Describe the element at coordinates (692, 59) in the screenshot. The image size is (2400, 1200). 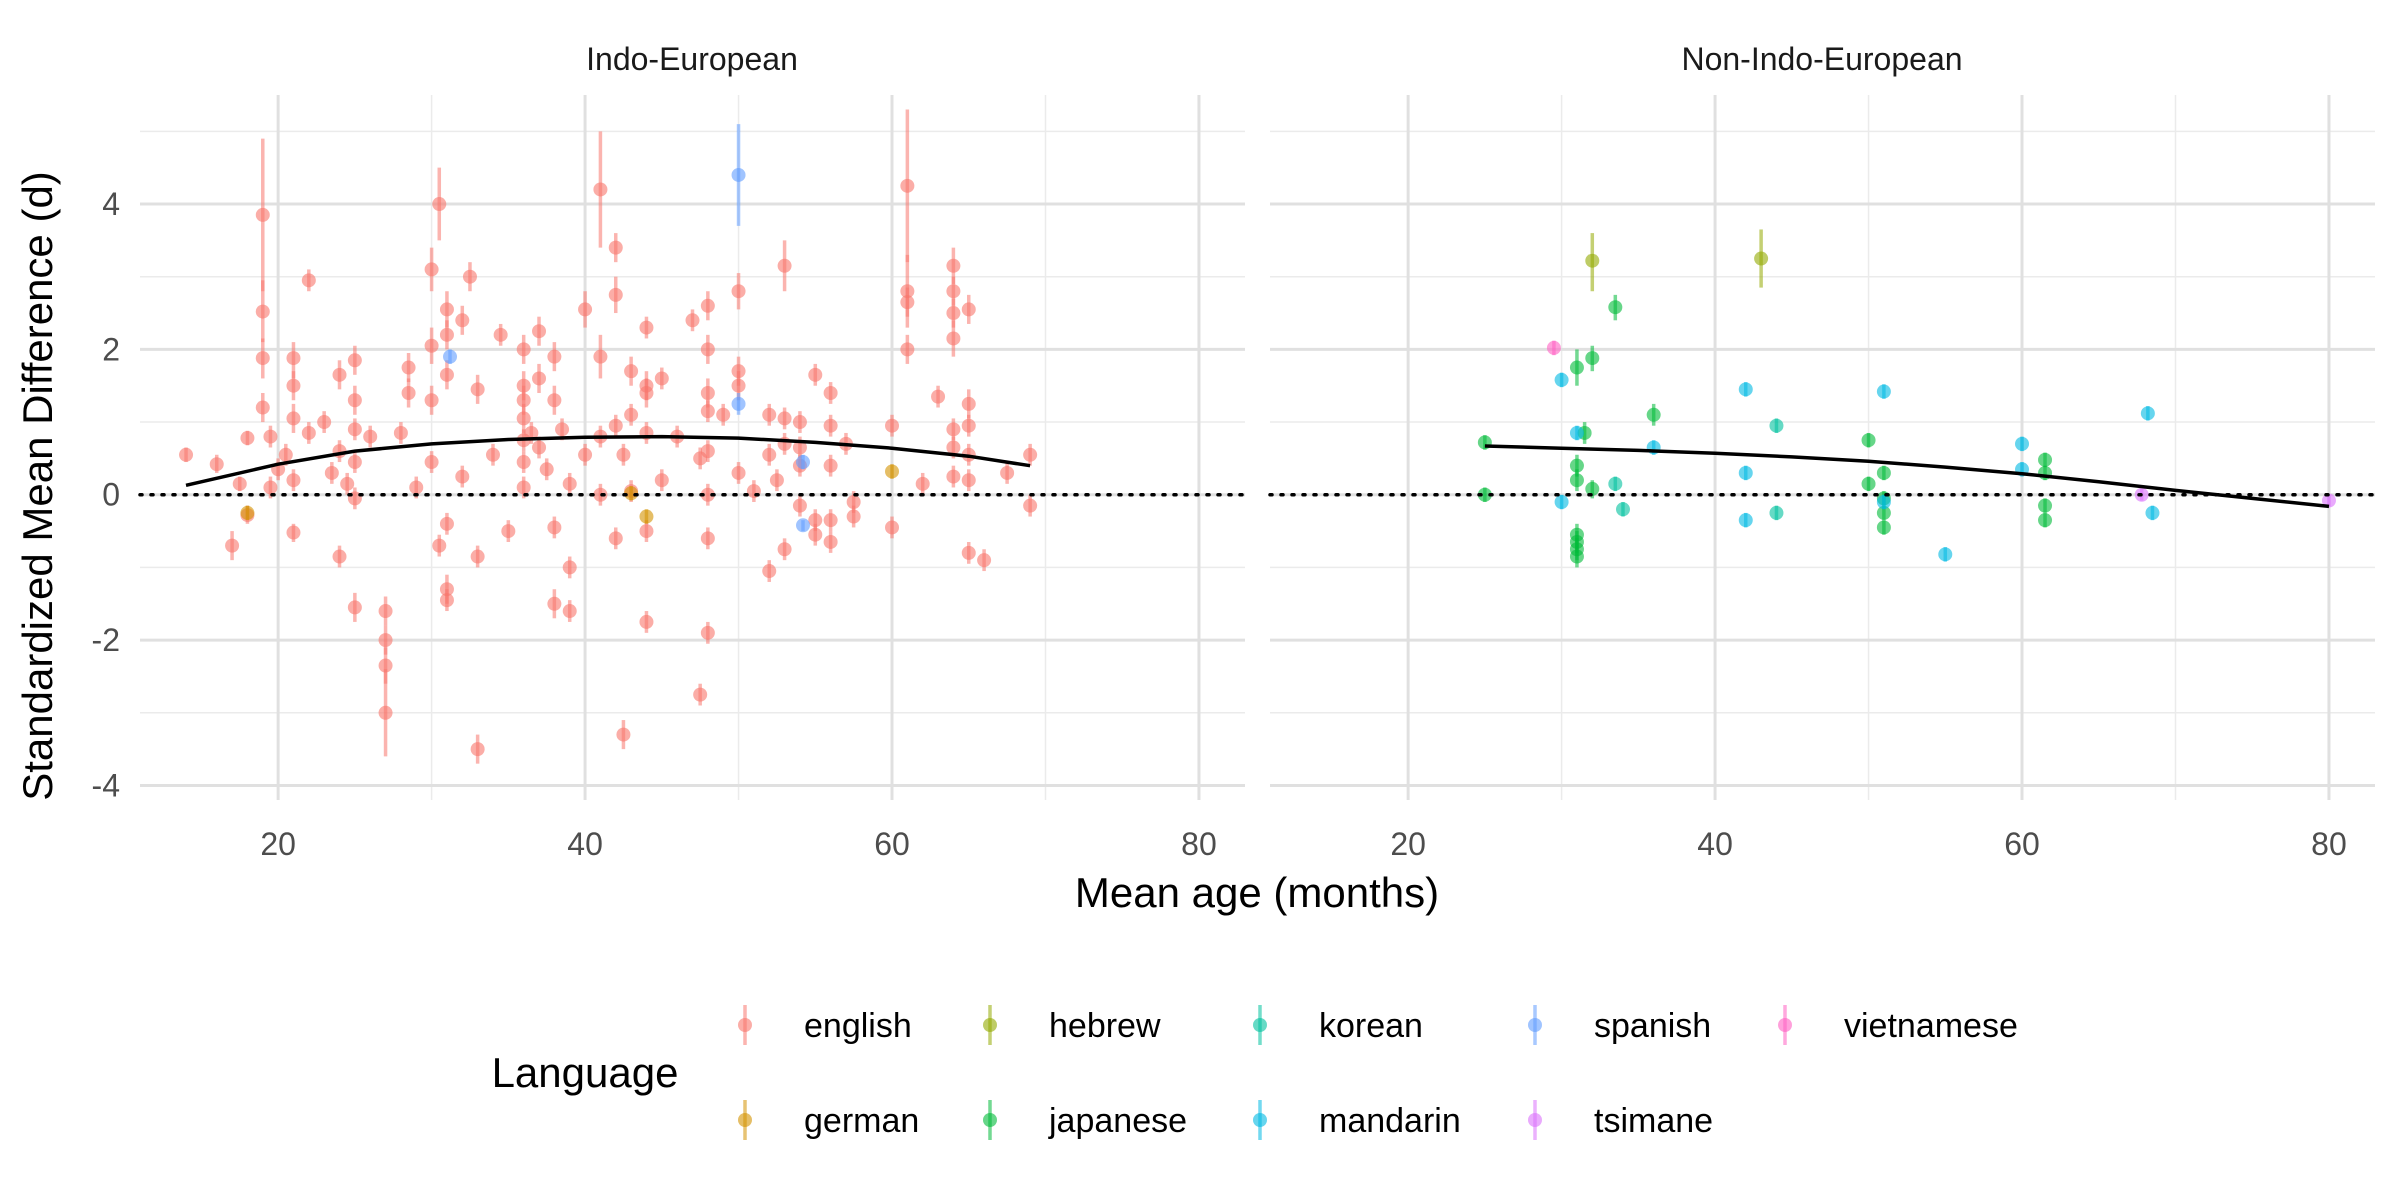
I see `panel-title-indo-european: Indo-European` at that location.